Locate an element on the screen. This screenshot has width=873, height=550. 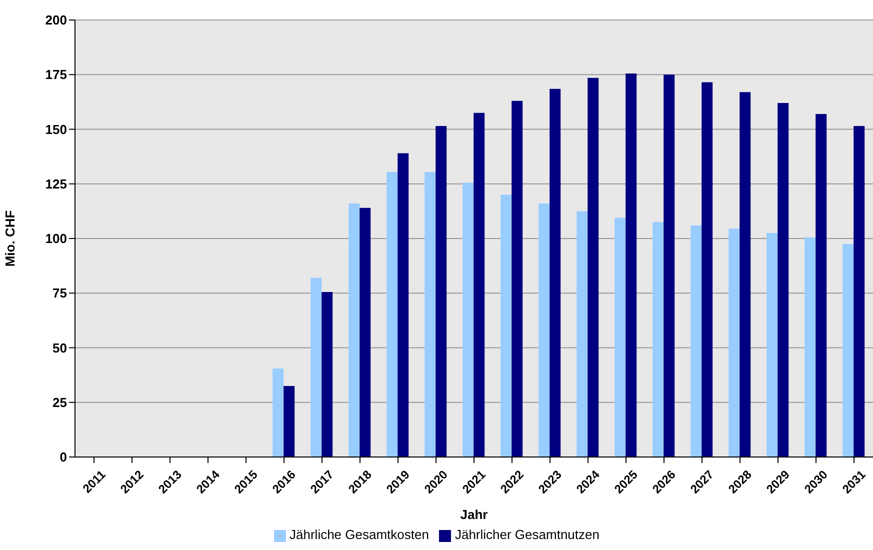
x-axis-title: Jahr is located at coordinates (474, 514).